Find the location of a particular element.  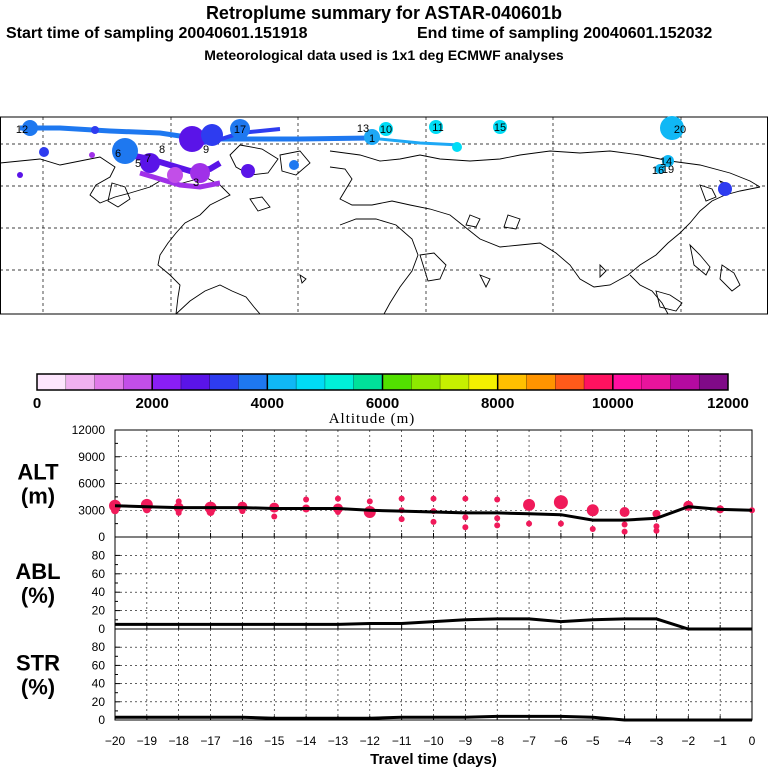

x-tick-label: −19 is located at coordinates (147, 741).